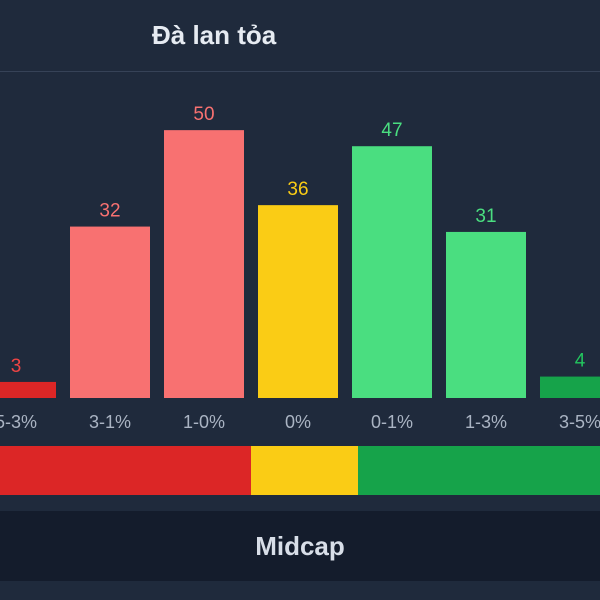  What do you see at coordinates (300, 35) in the screenshot?
I see `chart-header: Đà lan tỏa` at bounding box center [300, 35].